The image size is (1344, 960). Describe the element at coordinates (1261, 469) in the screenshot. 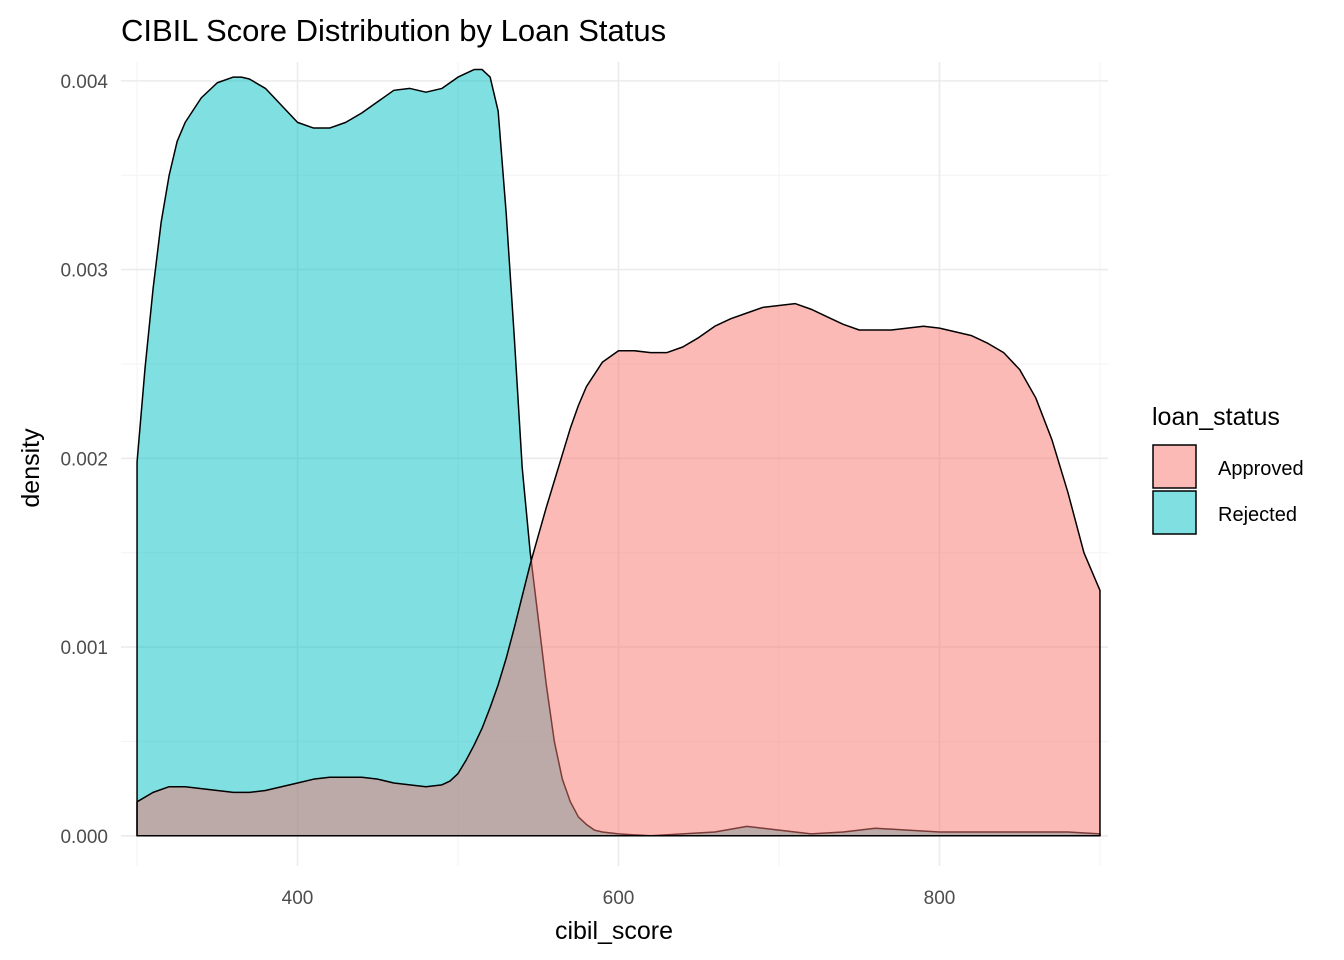

I see `legend-label-approved: Approved` at that location.